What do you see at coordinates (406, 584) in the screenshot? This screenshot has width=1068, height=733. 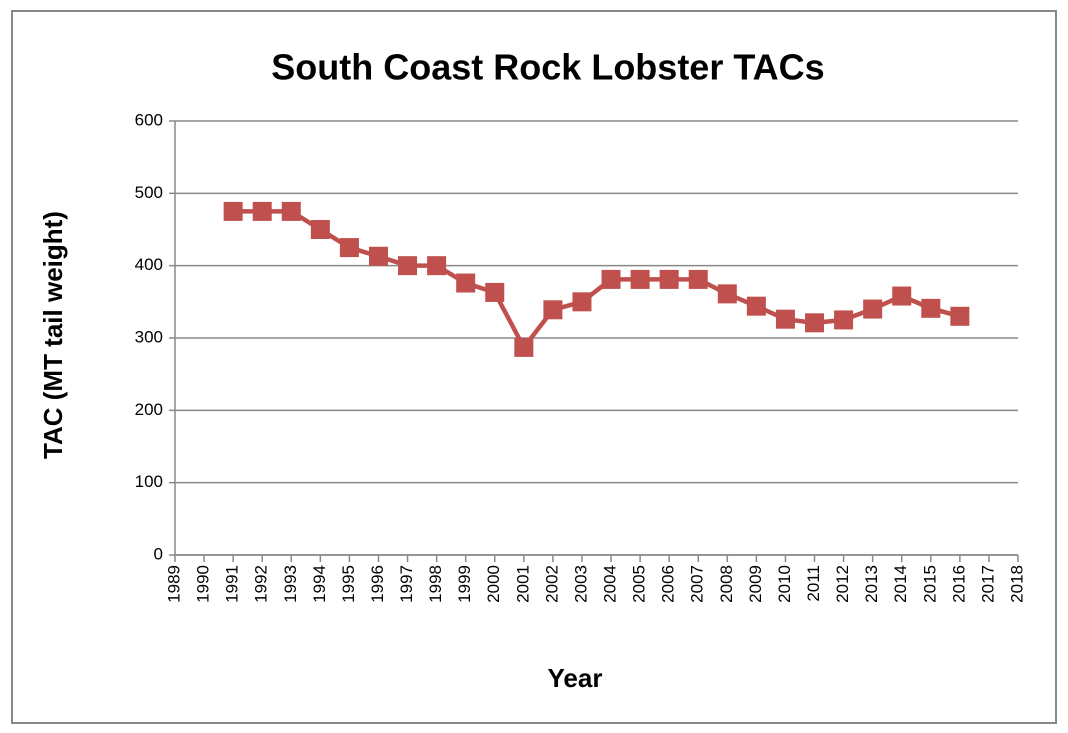 I see `x-tick-label: 1997` at bounding box center [406, 584].